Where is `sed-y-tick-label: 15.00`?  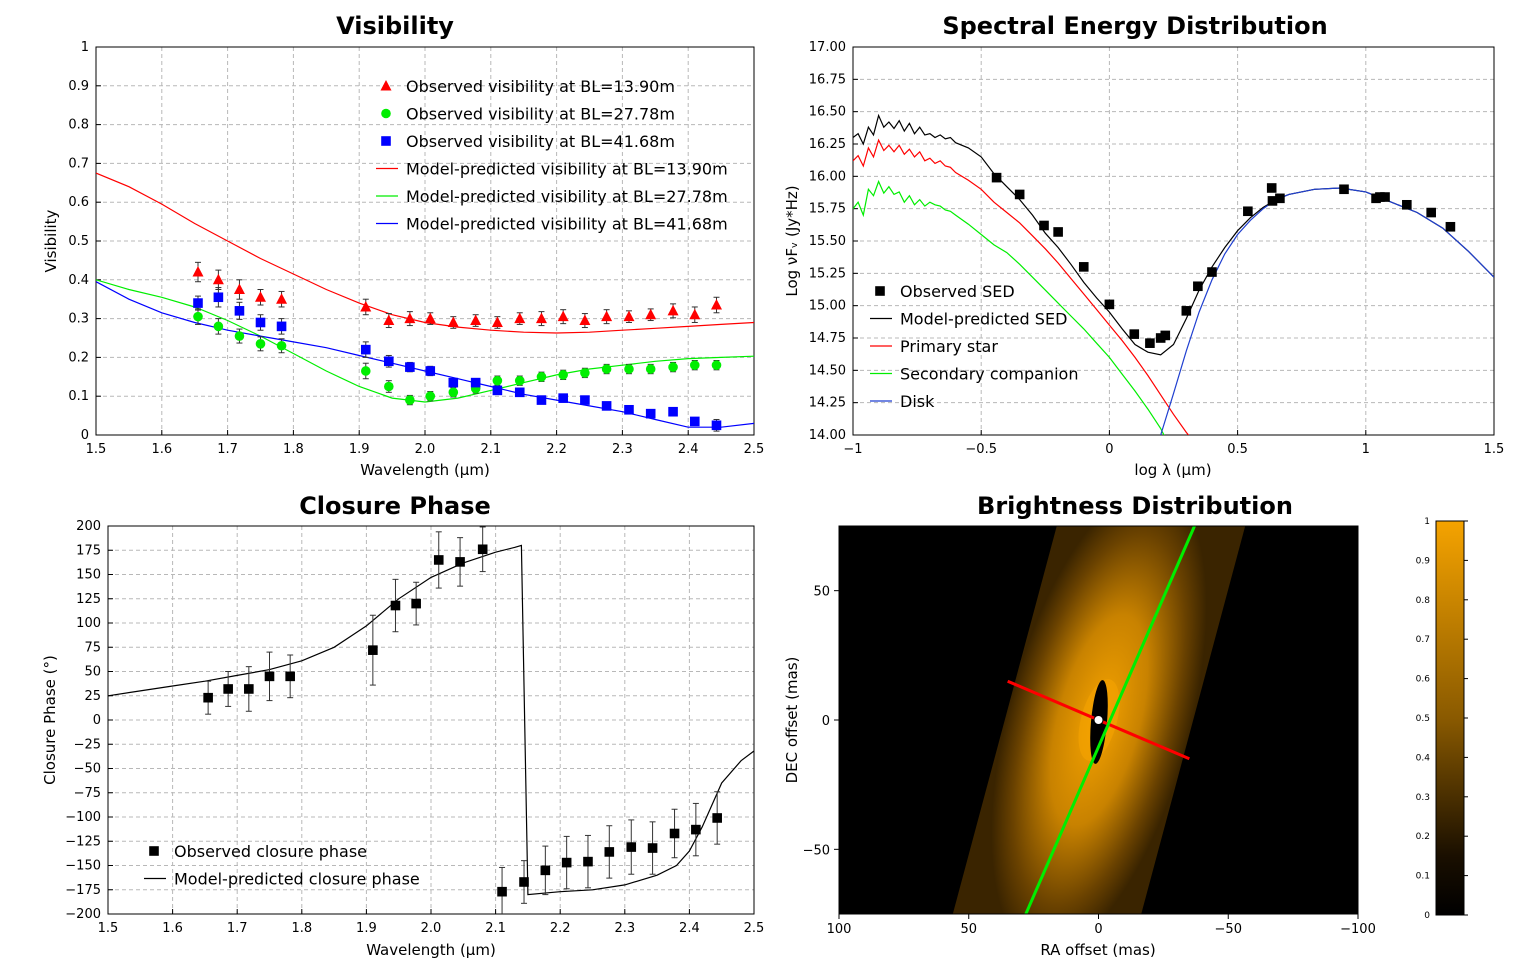
sed-y-tick-label: 15.00 is located at coordinates (827, 306).